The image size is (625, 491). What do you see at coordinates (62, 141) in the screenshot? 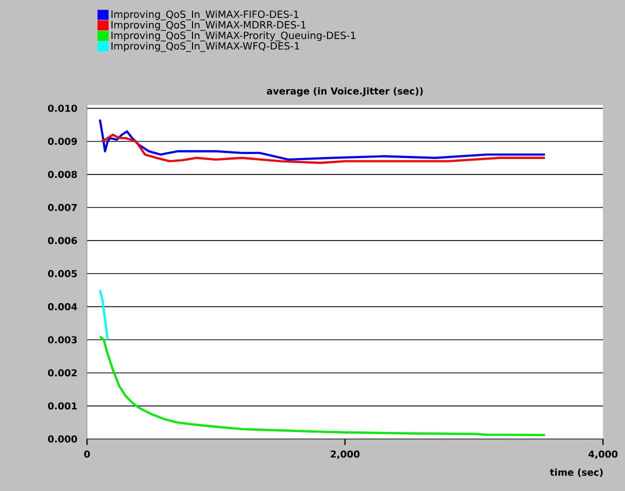
I see `y-tick-label: 0.009` at bounding box center [62, 141].